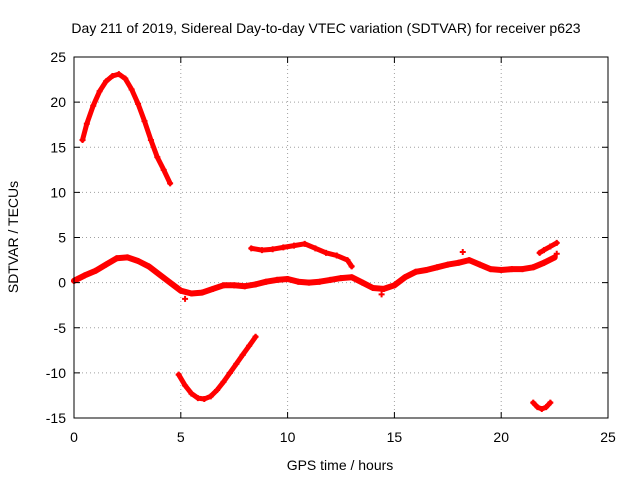 The width and height of the screenshot is (640, 480). What do you see at coordinates (181, 437) in the screenshot?
I see `x-tick-label: 5` at bounding box center [181, 437].